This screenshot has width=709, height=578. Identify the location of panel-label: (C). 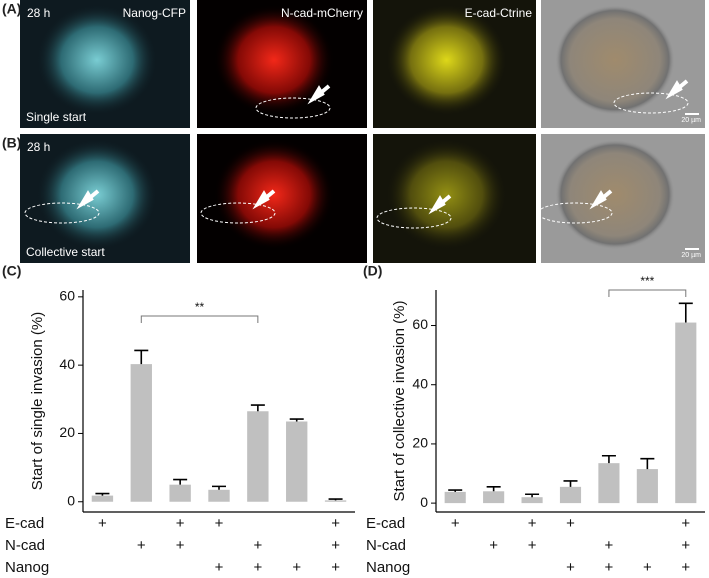
(11, 271).